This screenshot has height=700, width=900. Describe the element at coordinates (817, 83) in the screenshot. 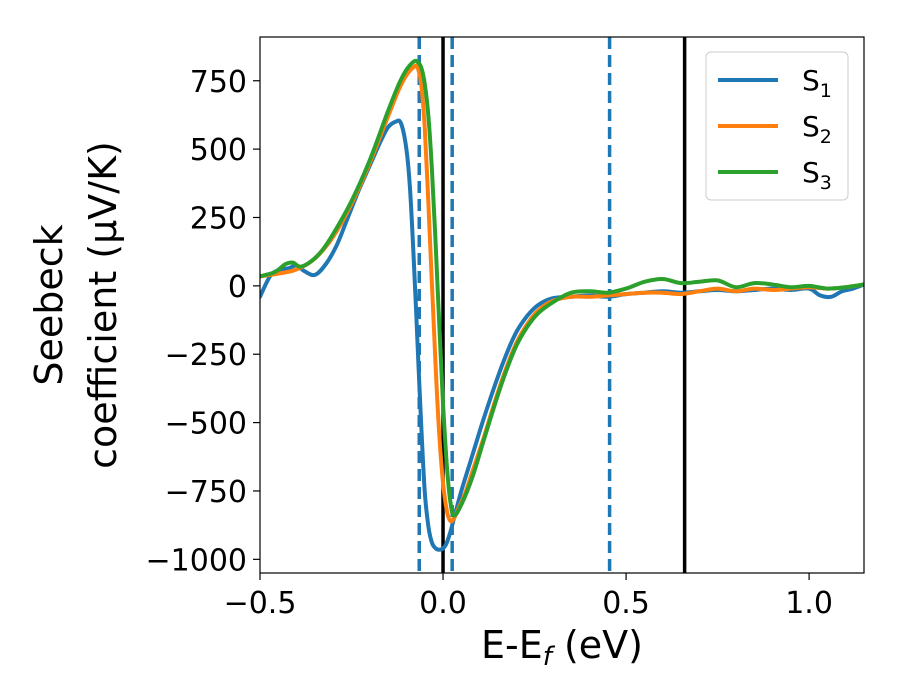

I see `legend-label-s1: S1` at that location.